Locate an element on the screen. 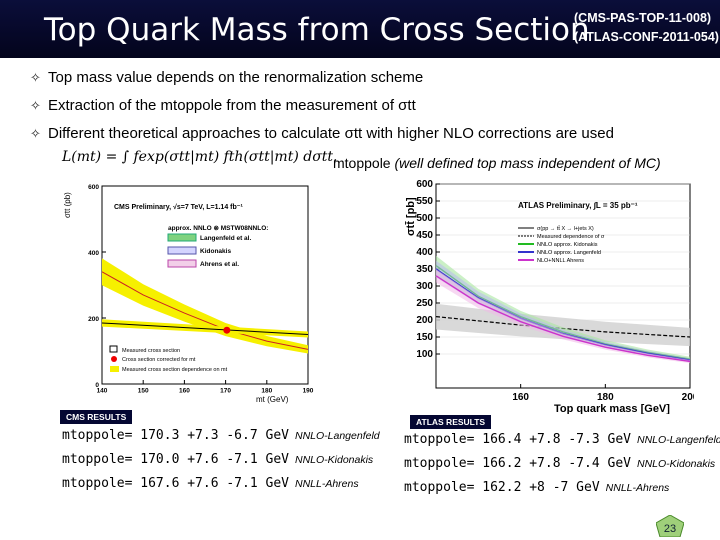 Image resolution: width=720 pixels, height=540 pixels. cms-result-value: mtoppole= 167.6 +7.6 -7.1 GeV is located at coordinates (175, 483).